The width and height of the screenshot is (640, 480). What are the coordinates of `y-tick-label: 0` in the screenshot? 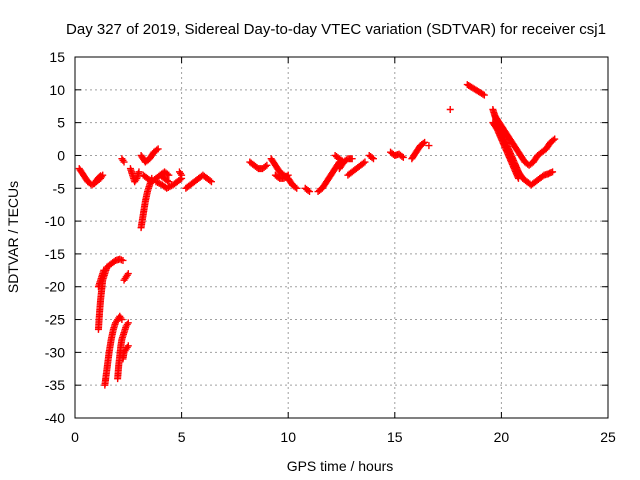 It's located at (61, 155).